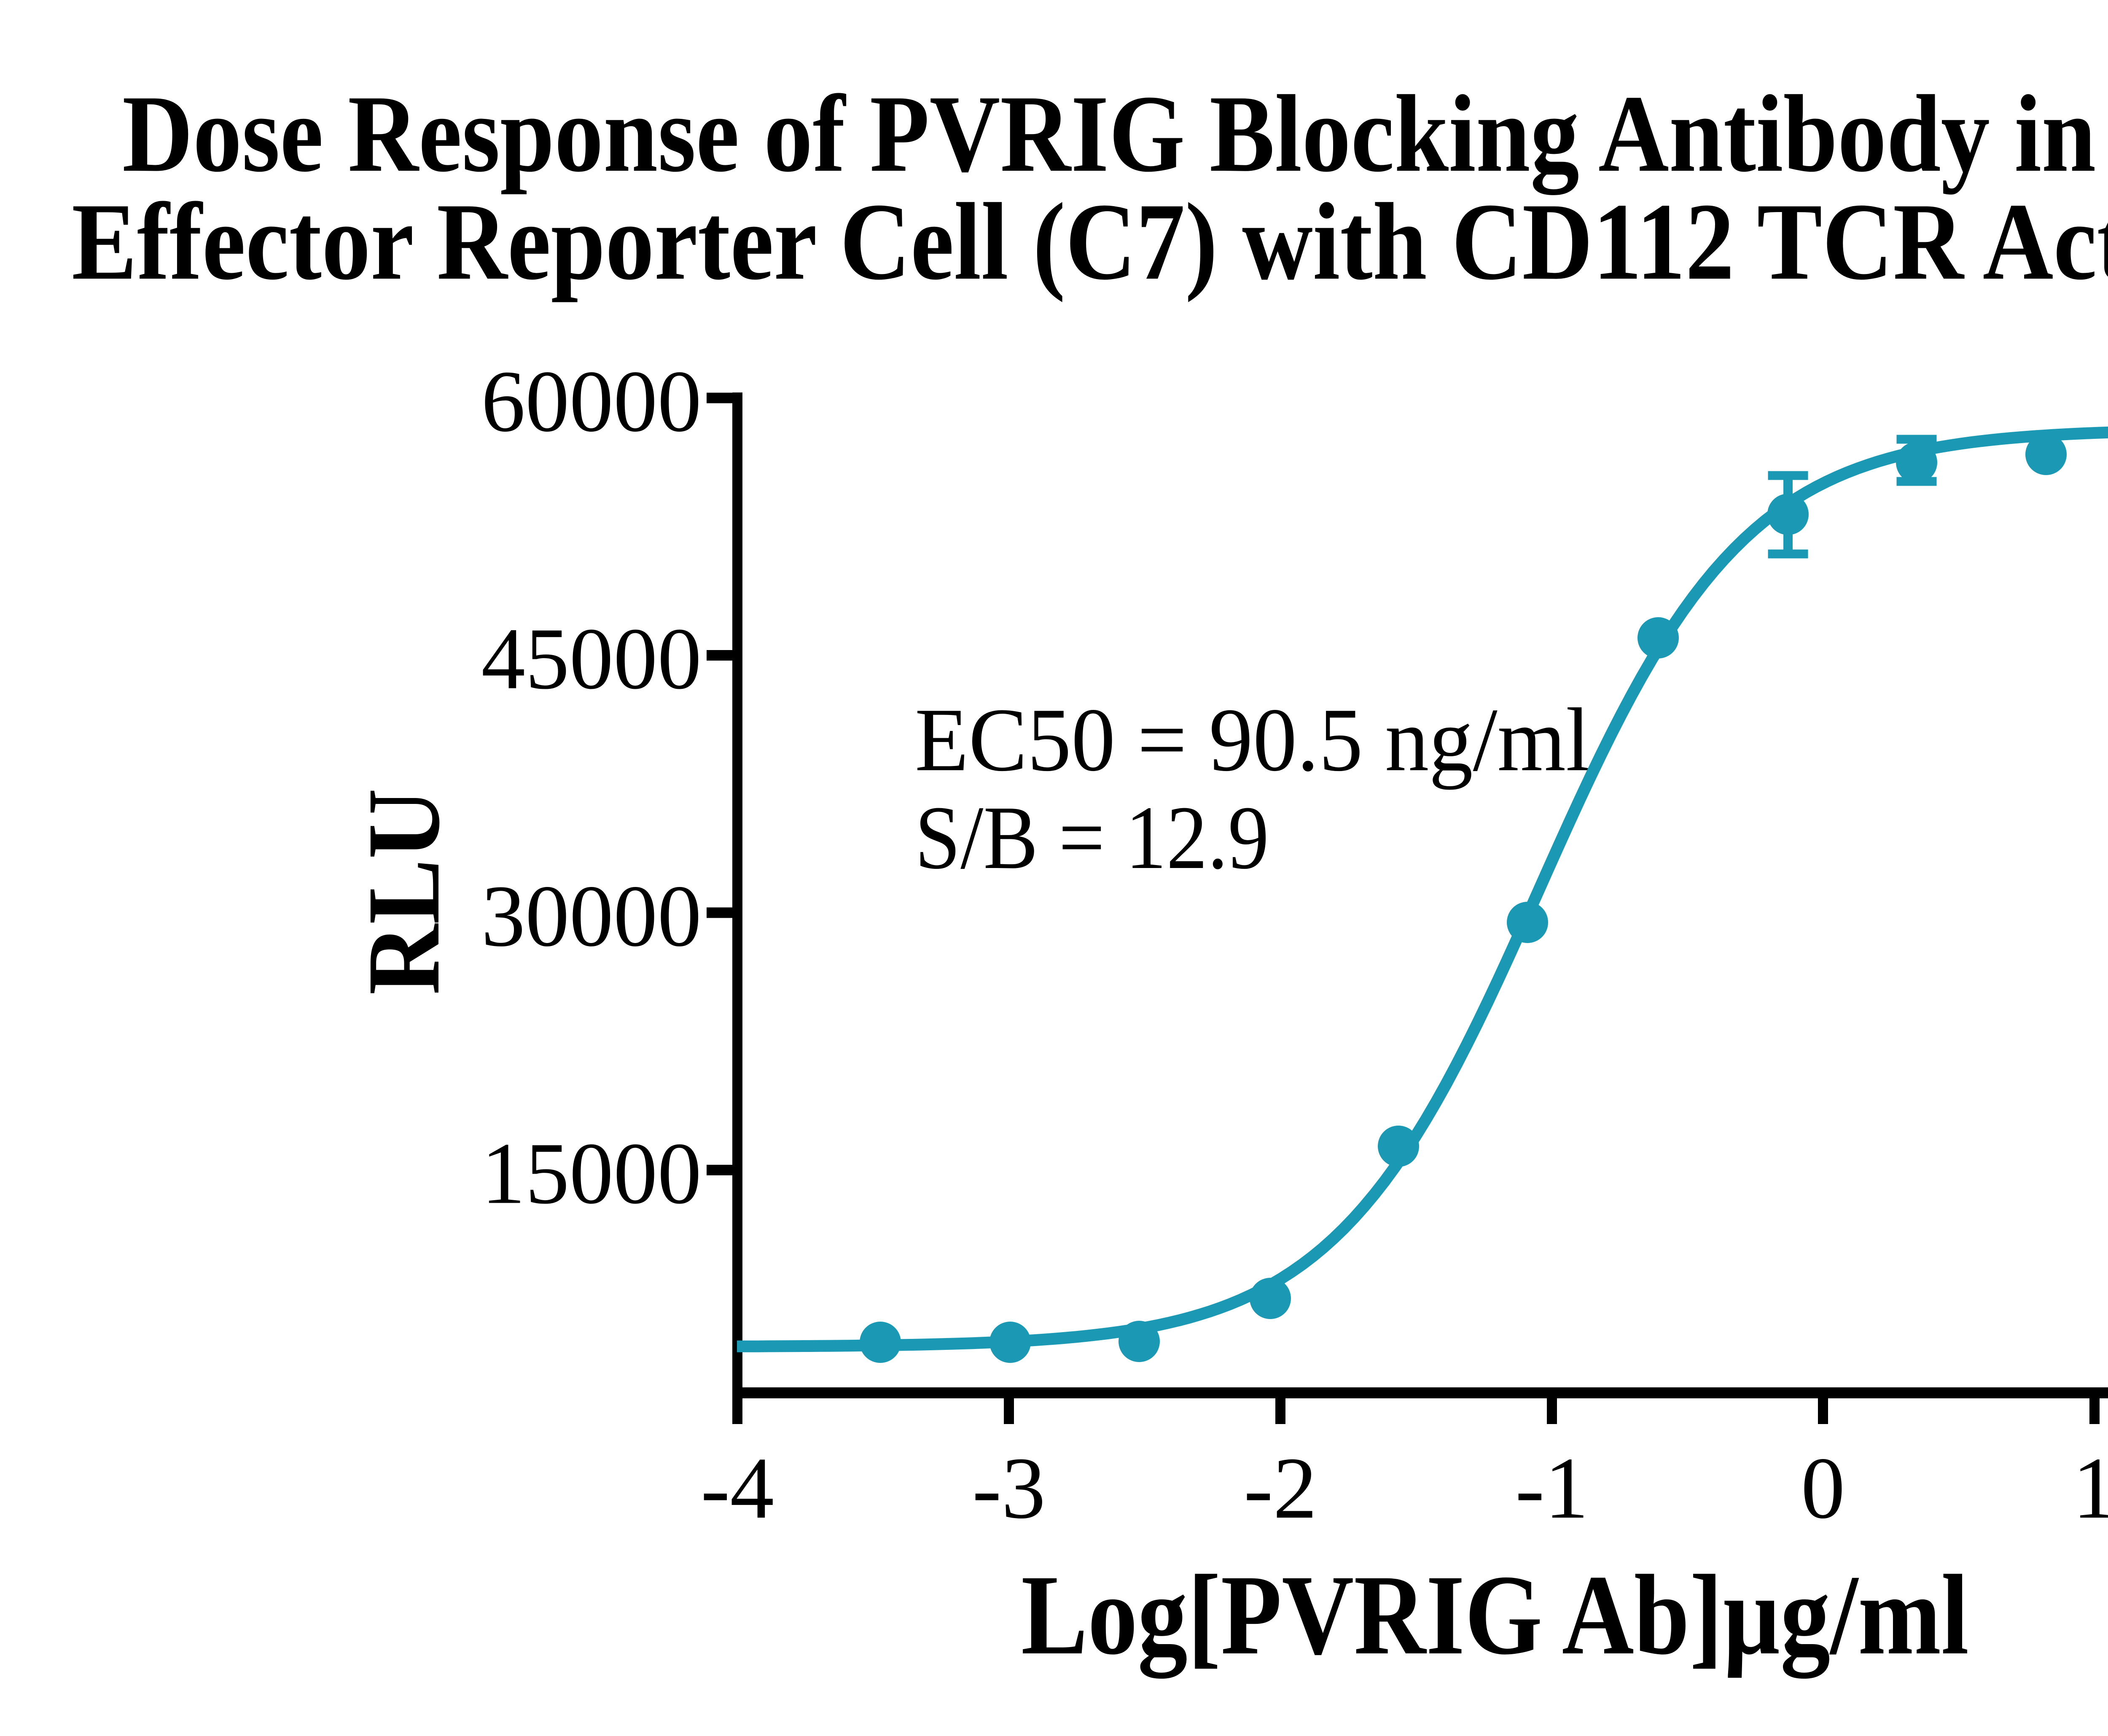 This screenshot has width=2108, height=1736. I want to click on svg-text: 15000, so click(591, 1174).